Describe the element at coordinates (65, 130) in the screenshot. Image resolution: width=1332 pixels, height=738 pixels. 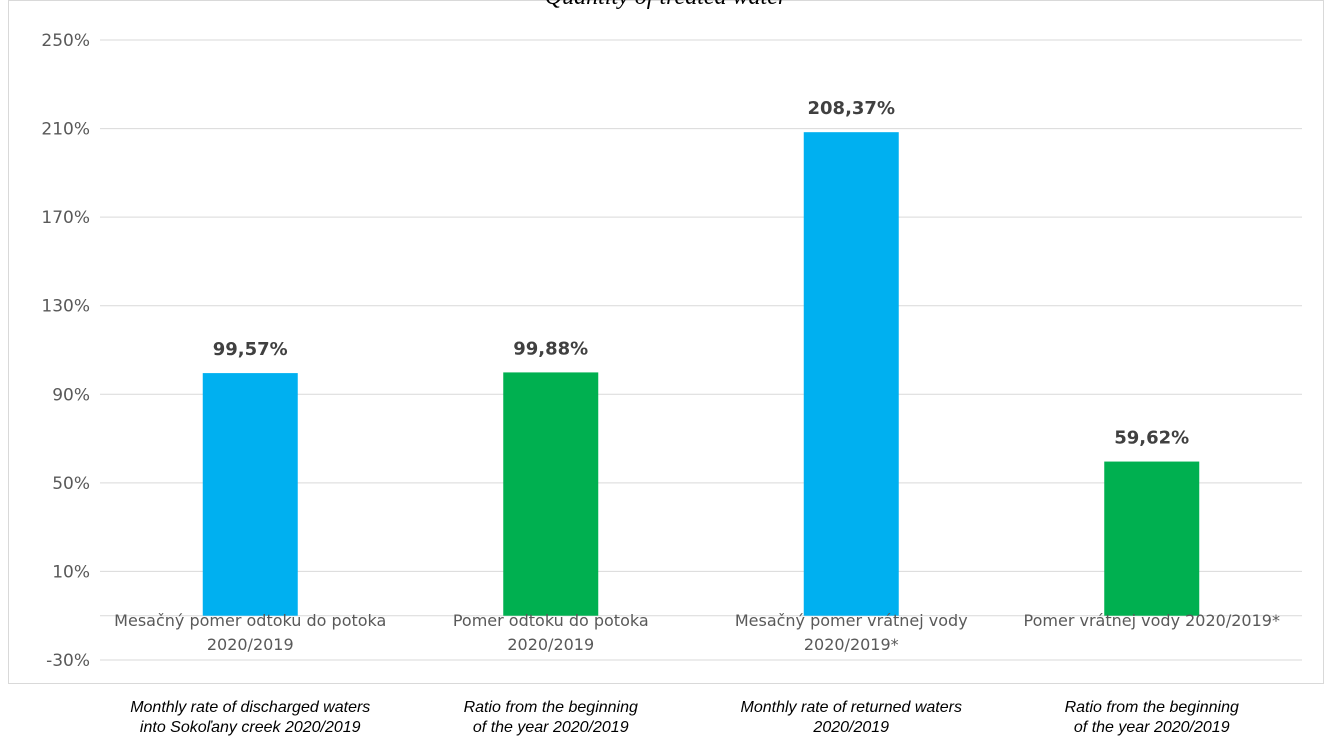
I see `y-tick-label: 210%` at that location.